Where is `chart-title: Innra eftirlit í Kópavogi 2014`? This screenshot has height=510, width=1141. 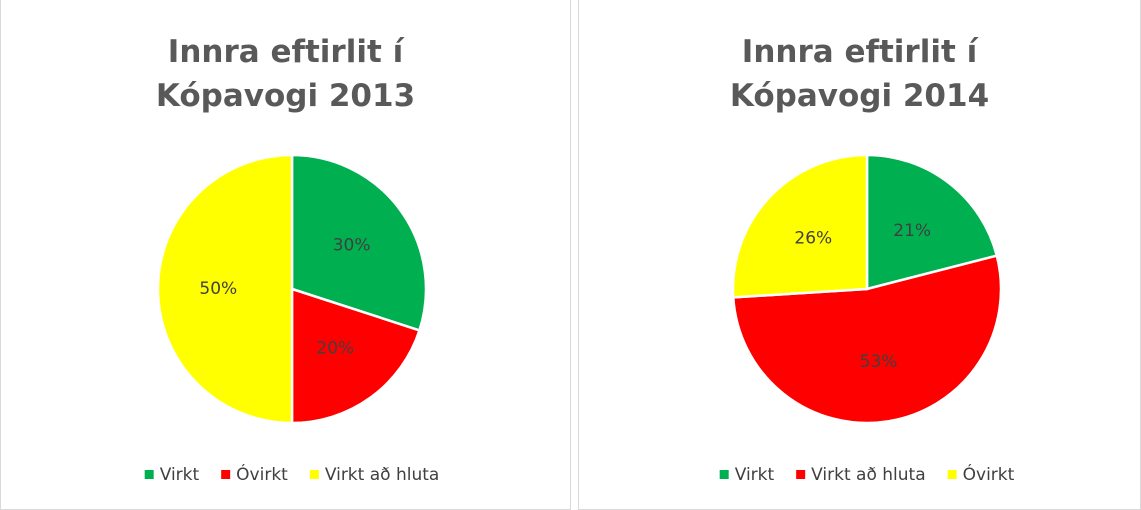 chart-title: Innra eftirlit í Kópavogi 2014 is located at coordinates (859, 74).